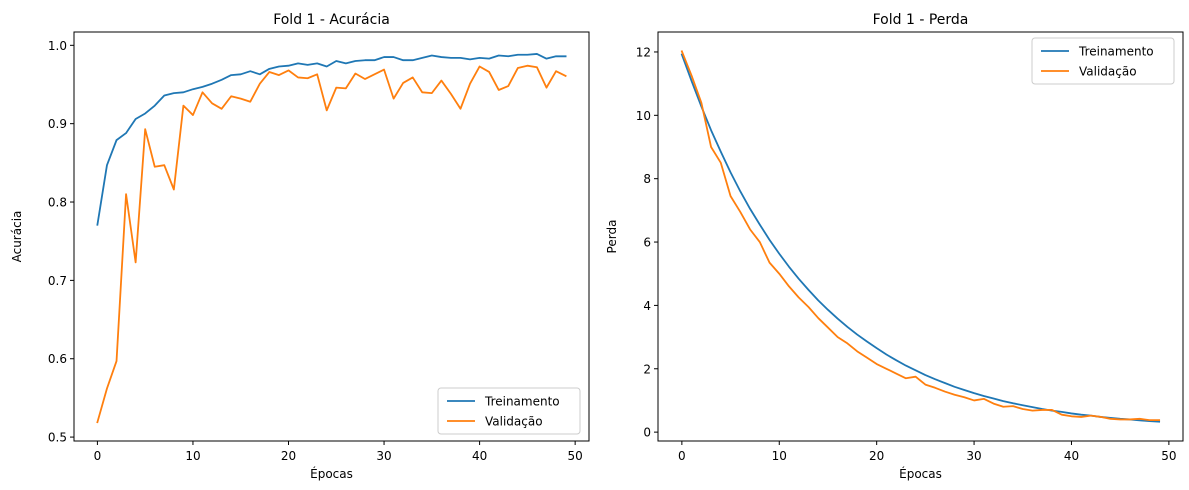 The width and height of the screenshot is (1189, 490). I want to click on accuracy-y-tick-label: 0.6, so click(57, 359).